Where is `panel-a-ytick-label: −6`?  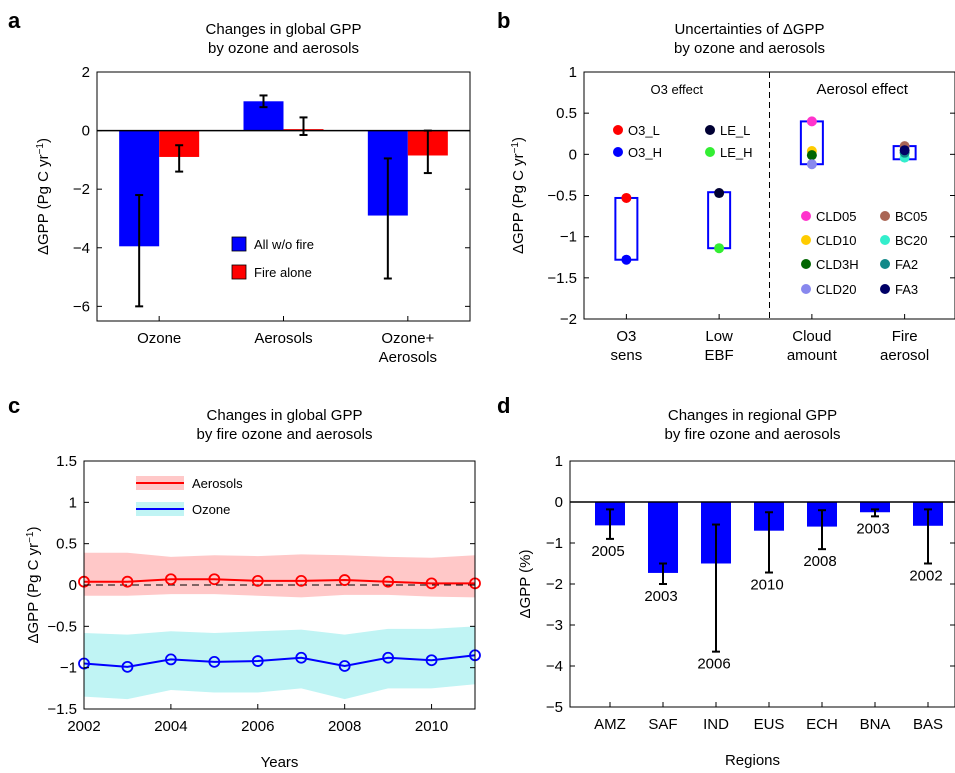
panel-a-ytick-label: −6 is located at coordinates (81, 306).